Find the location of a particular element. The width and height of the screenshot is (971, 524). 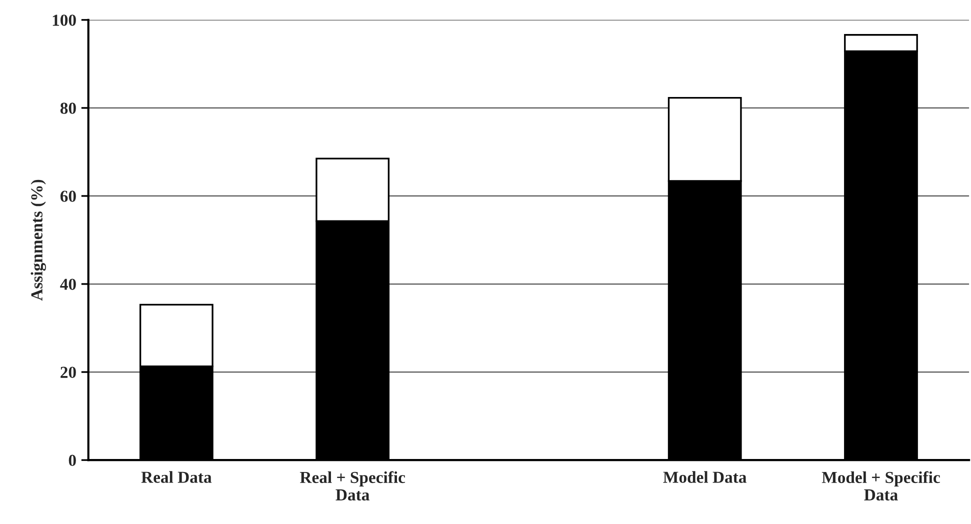

y-axis-title: Assignments (%) is located at coordinates (38, 240).